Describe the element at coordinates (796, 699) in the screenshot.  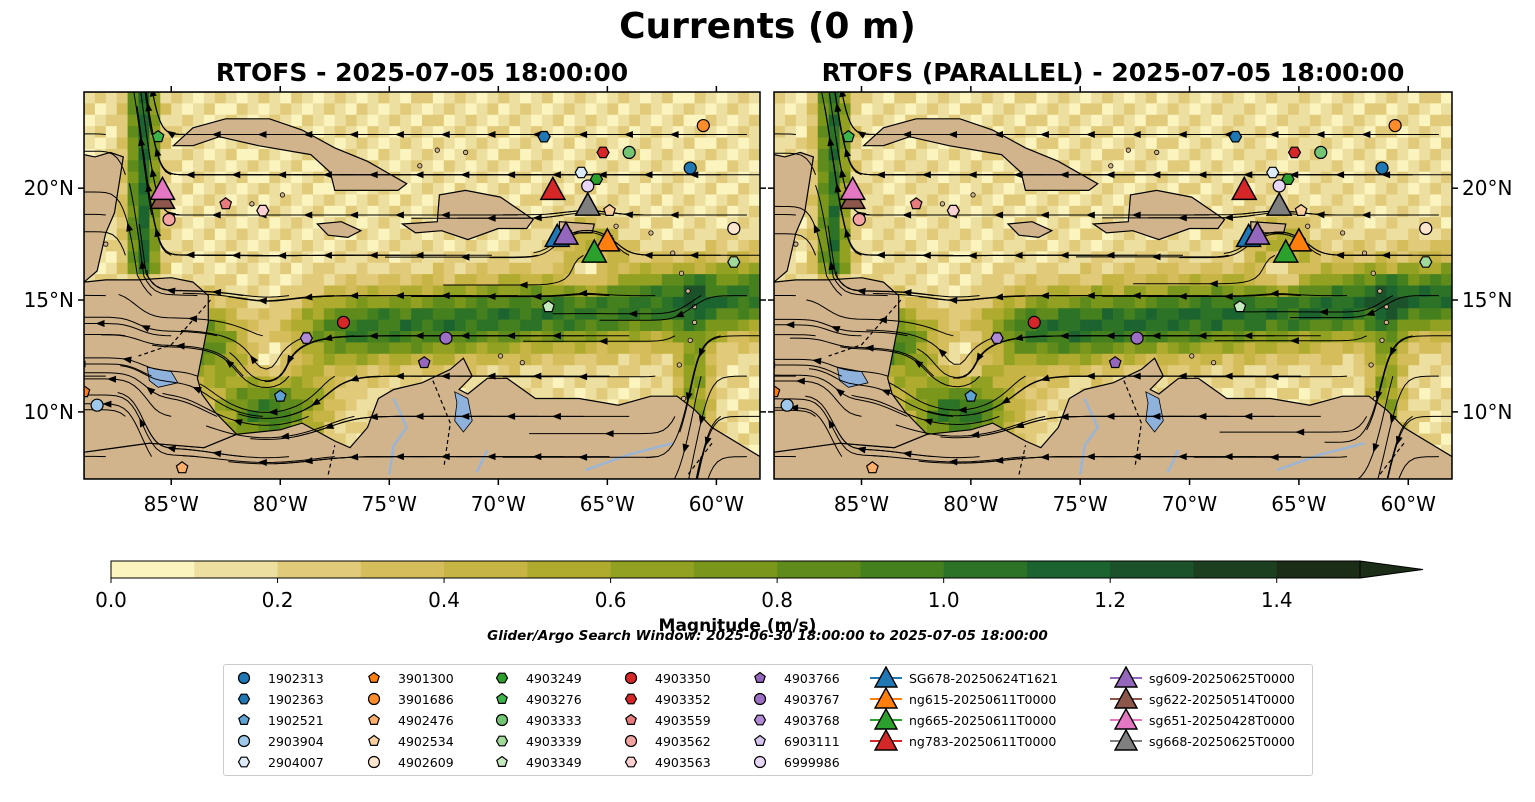
I see `legend-item-float: 4903767` at that location.